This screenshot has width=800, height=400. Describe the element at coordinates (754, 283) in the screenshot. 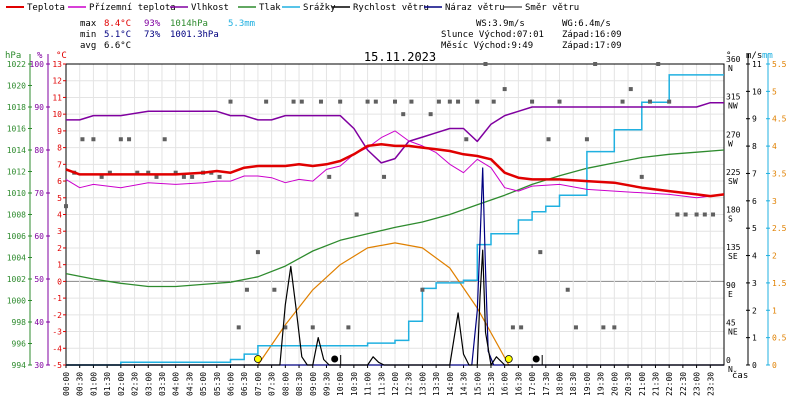

I see `axis-label-wind: 3` at that location.